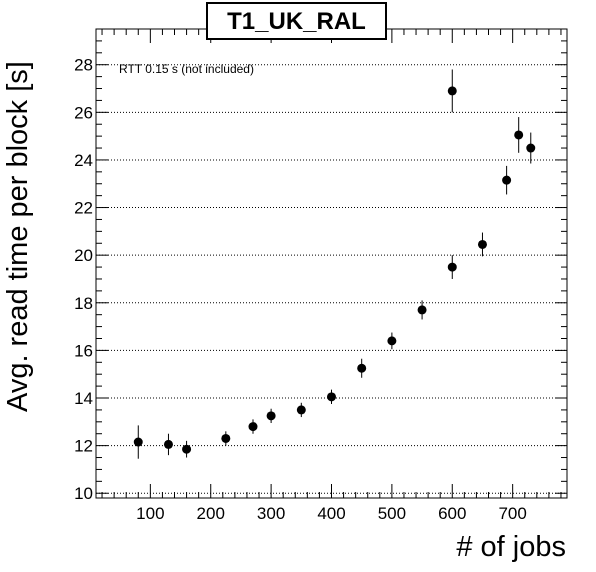 This screenshot has height=572, width=596. Describe the element at coordinates (83, 398) in the screenshot. I see `y-tick-label: 14` at that location.